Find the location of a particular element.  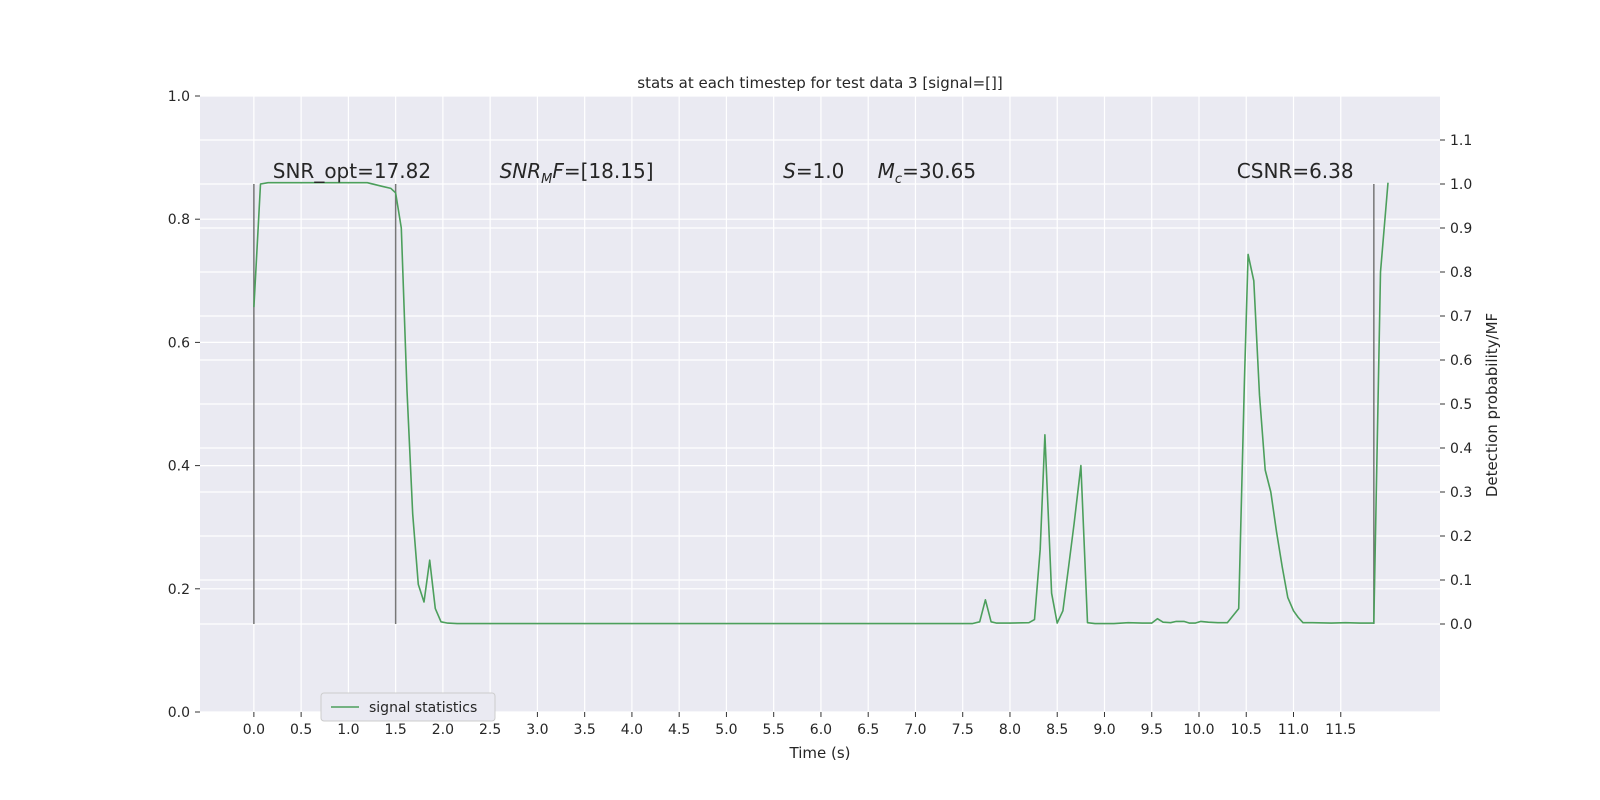

x-tick-label: 3.0 is located at coordinates (537, 730).